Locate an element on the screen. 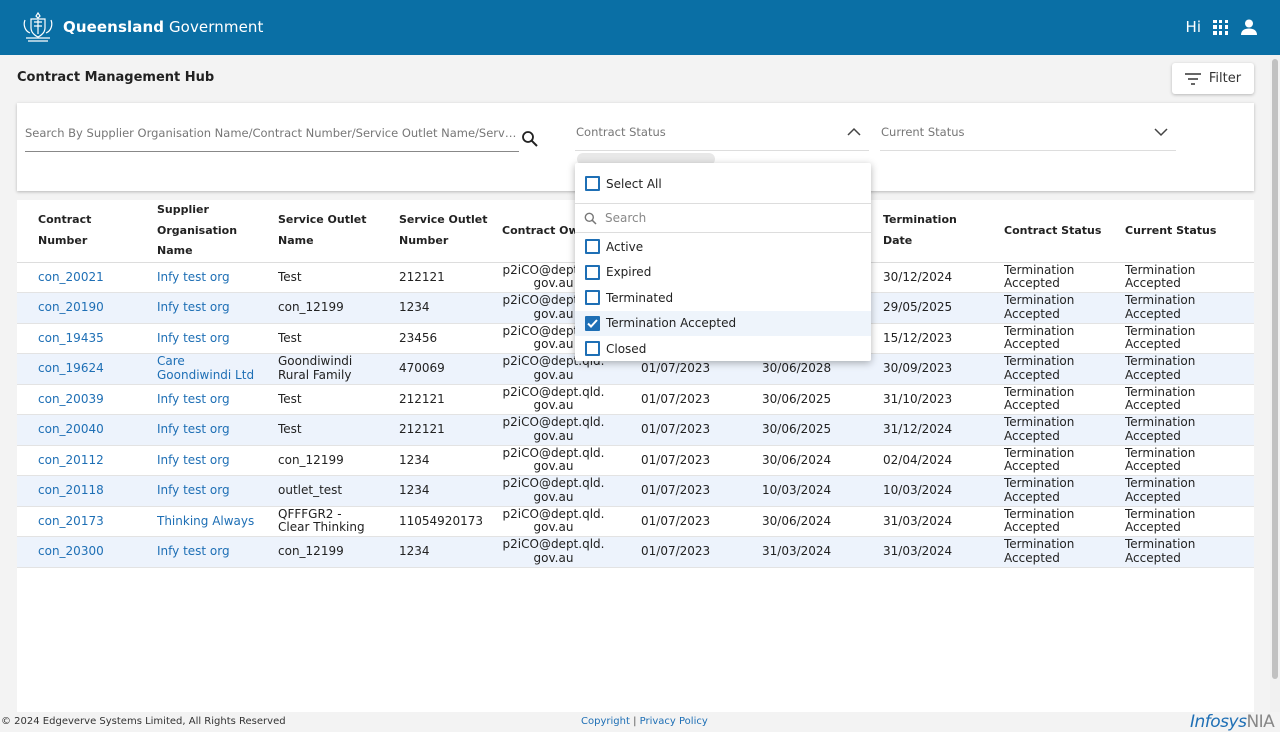 This screenshot has height=732, width=1280. end-date-cell: 30/06/2025 is located at coordinates (801, 399).